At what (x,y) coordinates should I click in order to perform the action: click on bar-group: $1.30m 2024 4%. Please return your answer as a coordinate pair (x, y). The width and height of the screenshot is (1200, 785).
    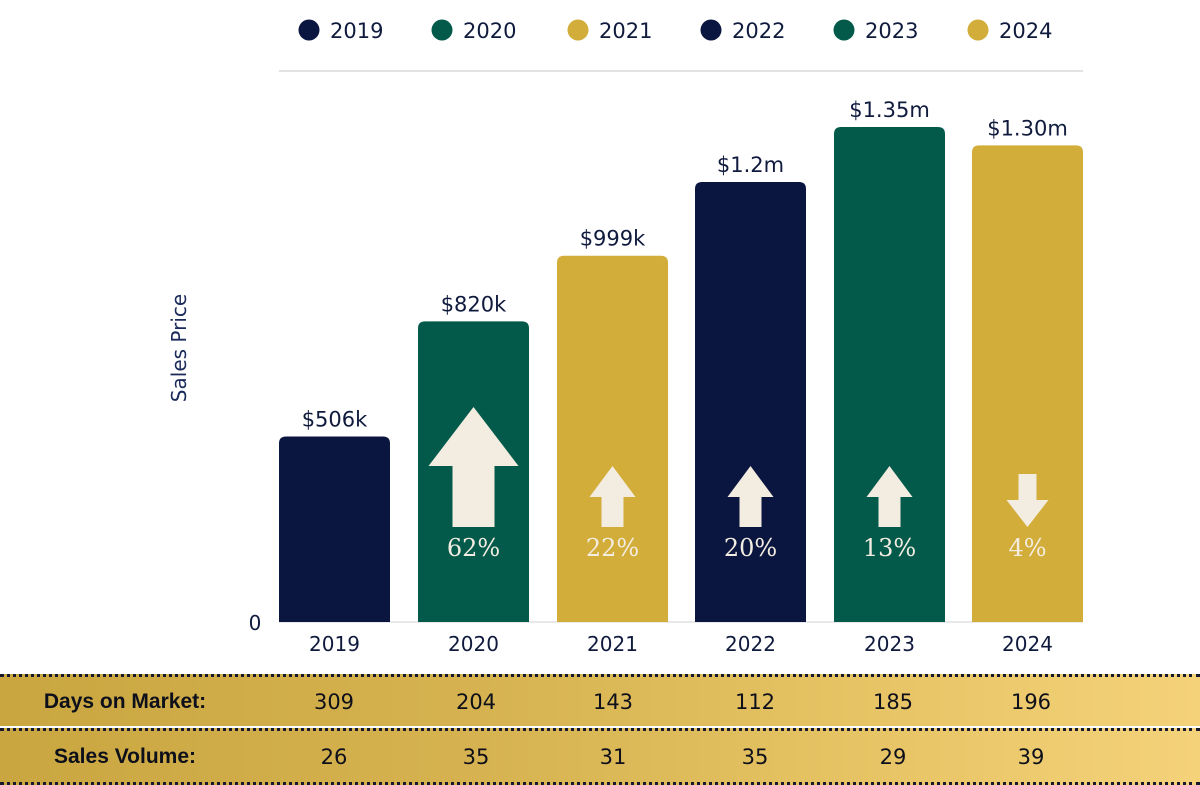
    Looking at the image, I should click on (1027, 386).